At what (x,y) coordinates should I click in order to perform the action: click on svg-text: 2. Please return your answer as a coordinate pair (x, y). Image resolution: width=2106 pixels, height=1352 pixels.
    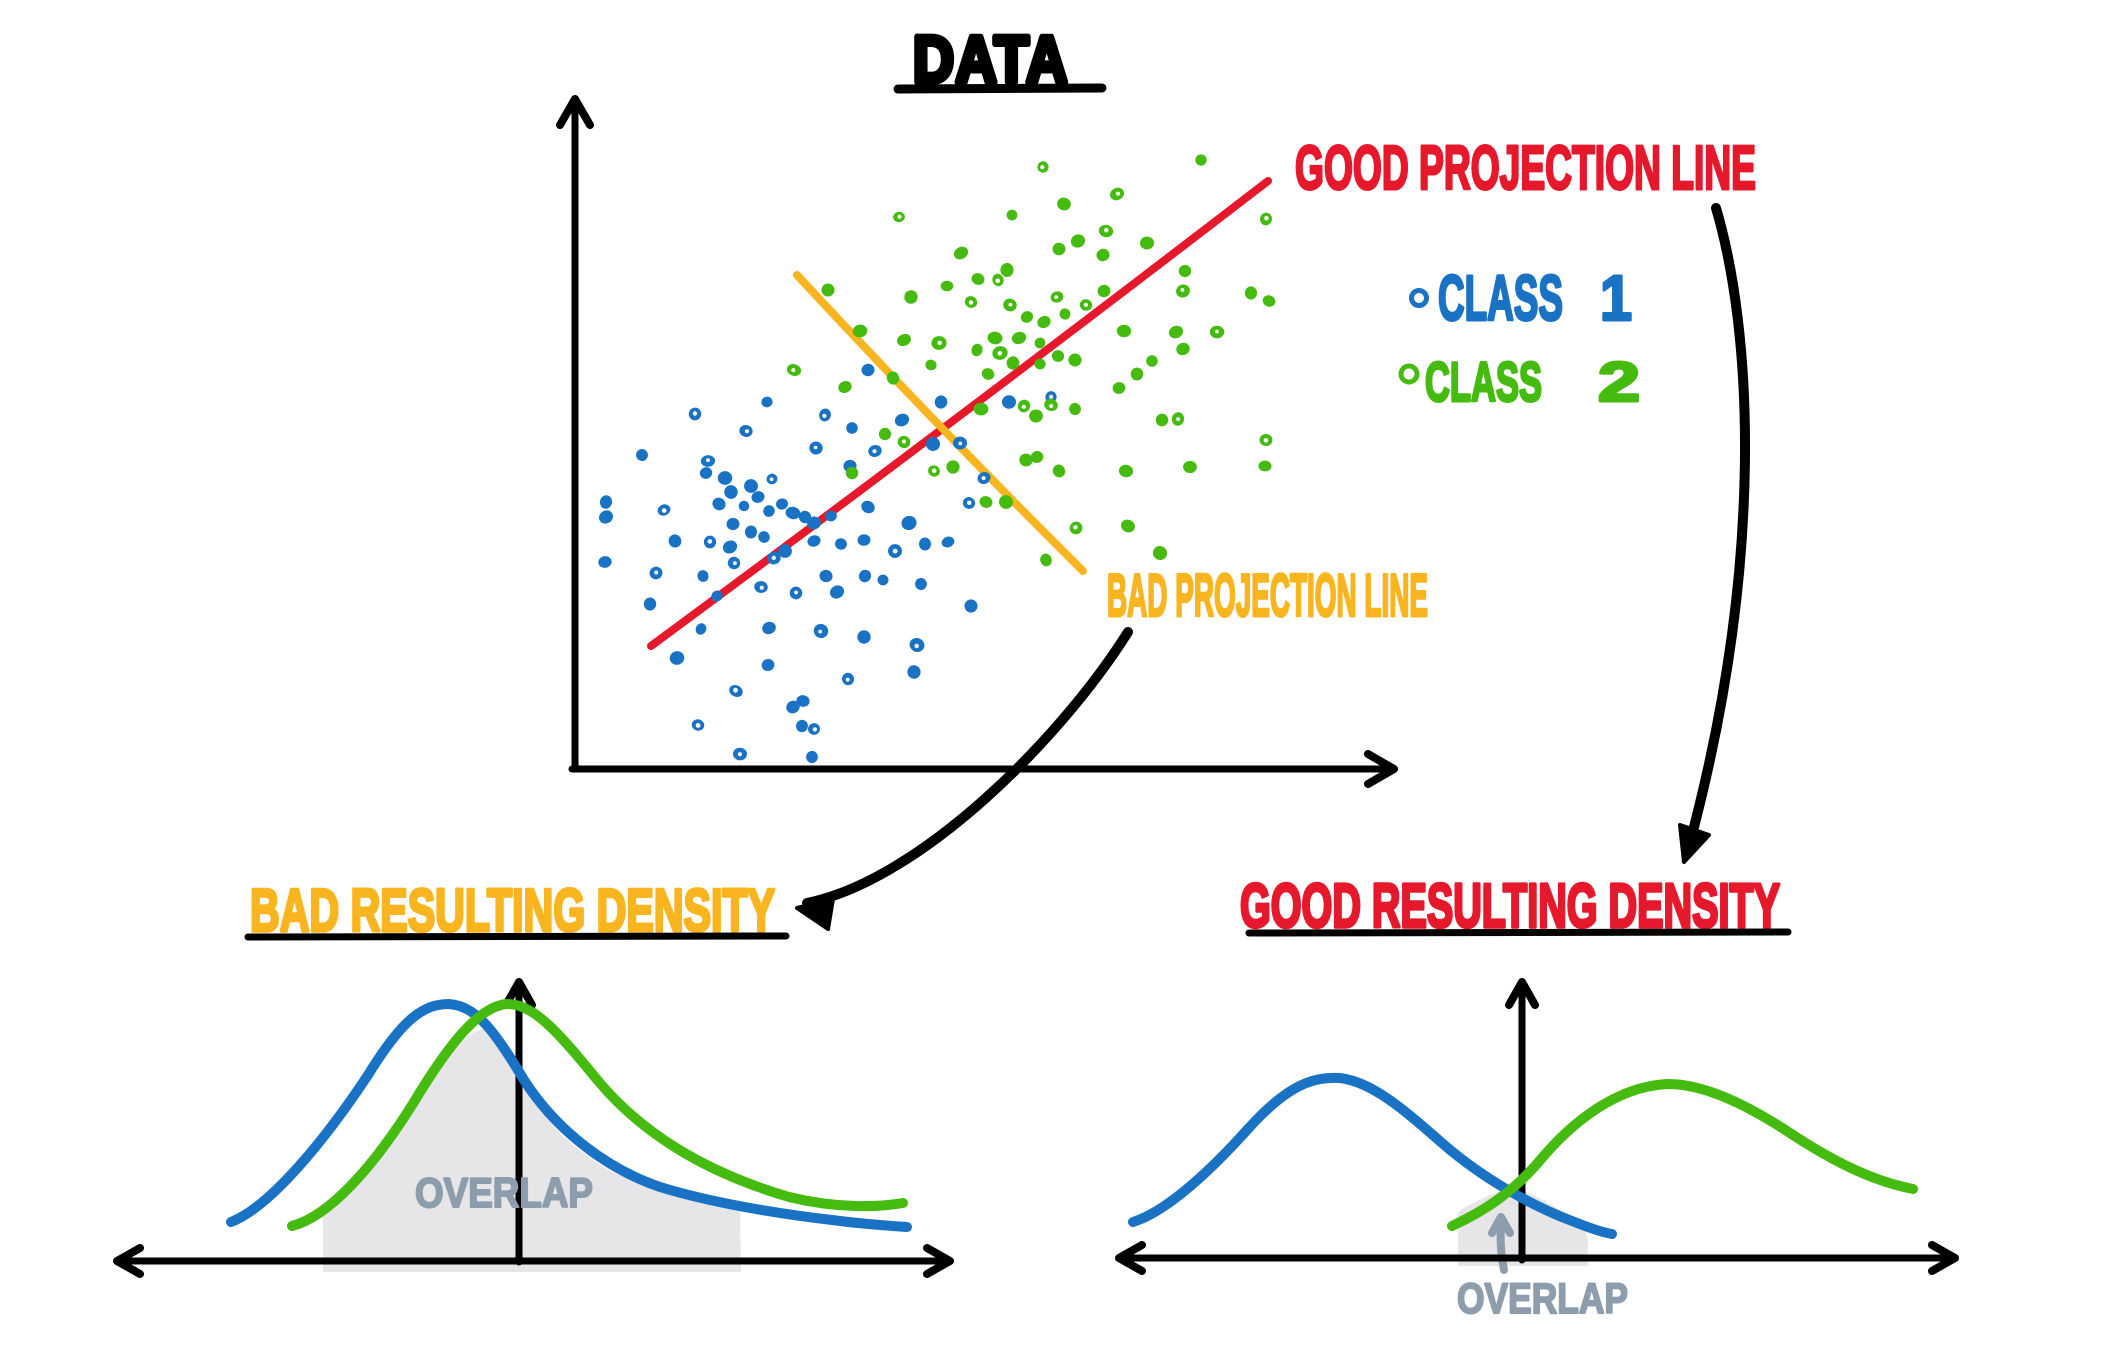
    Looking at the image, I should click on (1619, 381).